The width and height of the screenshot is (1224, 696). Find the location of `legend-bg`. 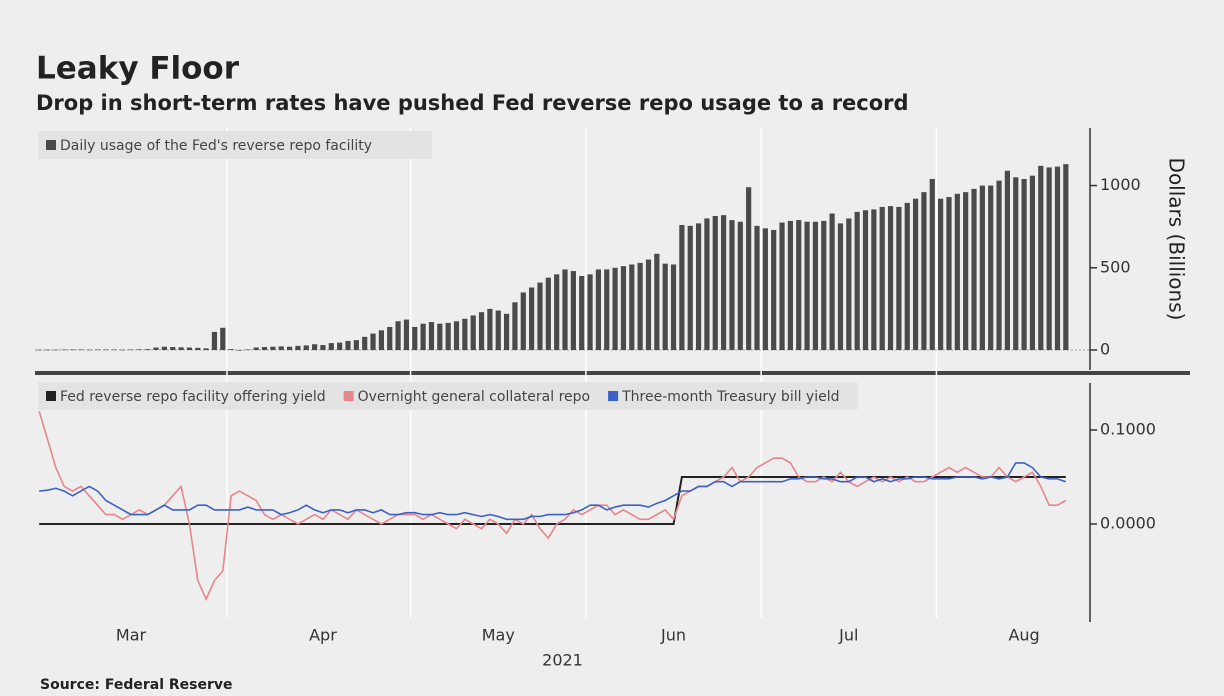

legend-bg is located at coordinates (235, 145).